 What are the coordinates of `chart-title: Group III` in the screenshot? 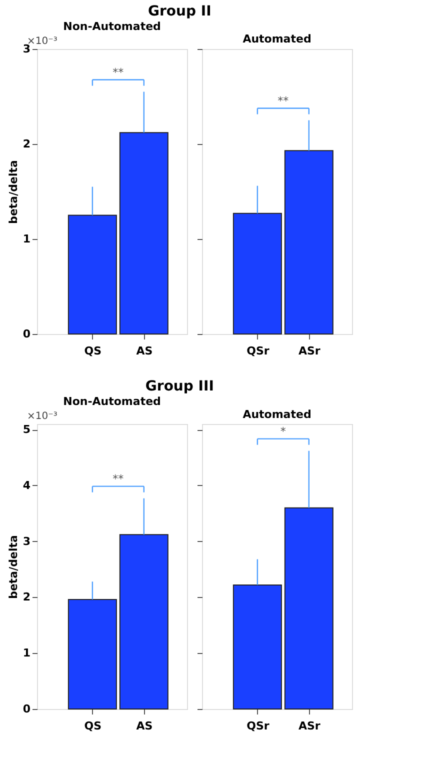 It's located at (179, 386).